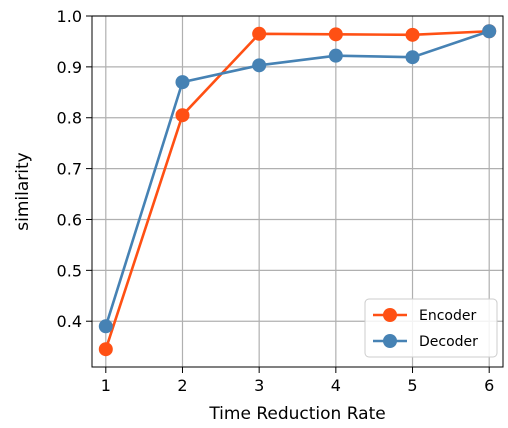 The width and height of the screenshot is (508, 428). I want to click on legend-box, so click(431, 328).